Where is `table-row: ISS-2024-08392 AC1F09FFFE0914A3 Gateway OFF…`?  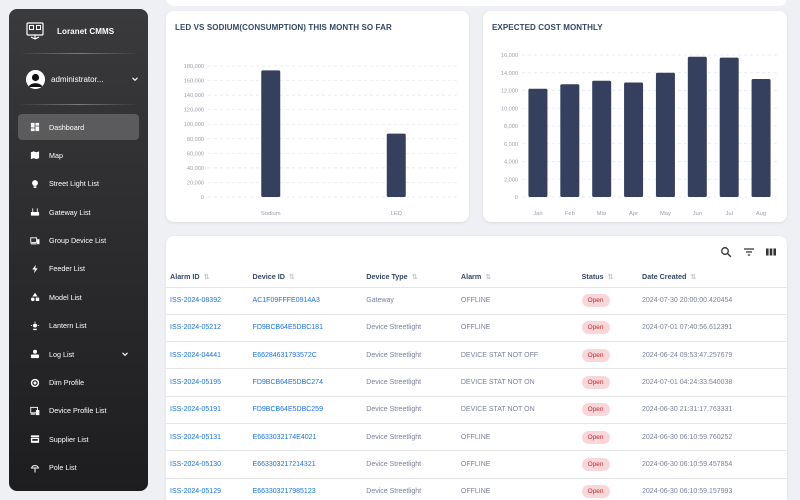
table-row: ISS-2024-08392 AC1F09FFFE0914A3 Gateway OFF… is located at coordinates (476, 301).